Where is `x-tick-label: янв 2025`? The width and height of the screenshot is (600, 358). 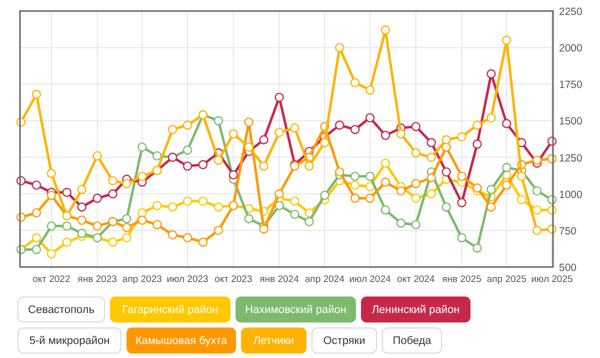 x-tick-label: янв 2025 is located at coordinates (462, 279).